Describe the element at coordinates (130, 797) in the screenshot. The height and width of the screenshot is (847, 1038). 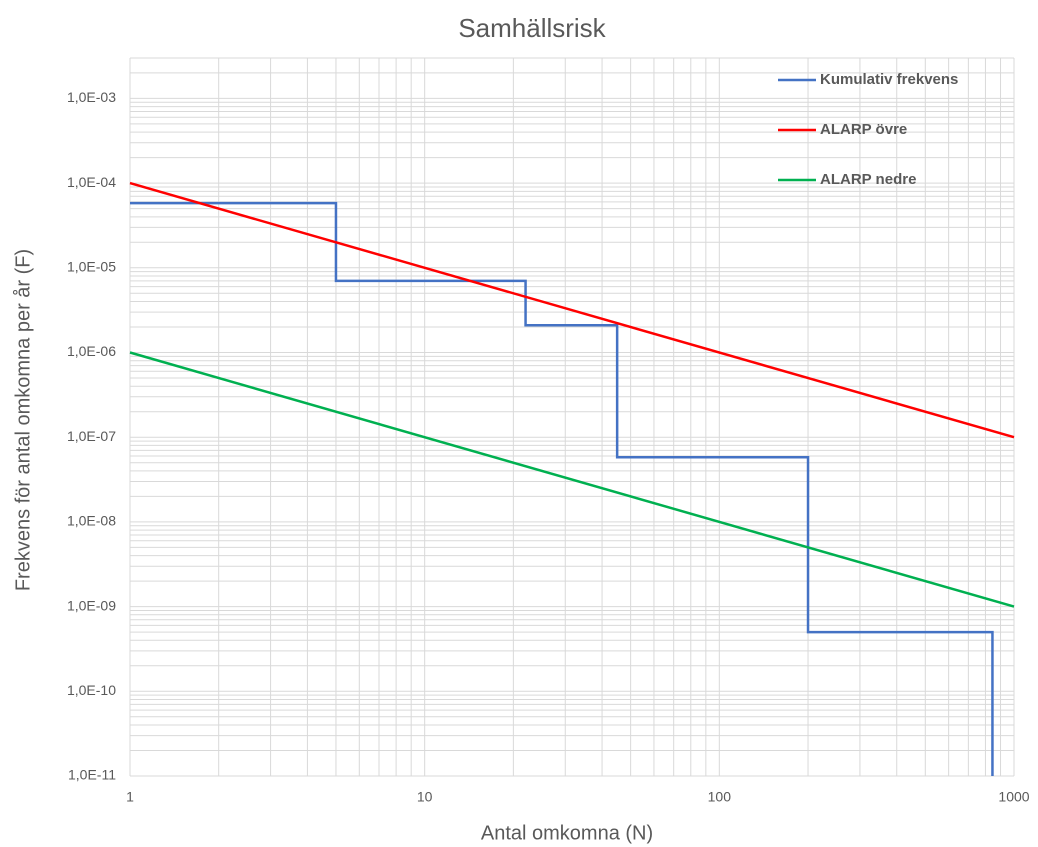
I see `x-tick-label: 1` at that location.